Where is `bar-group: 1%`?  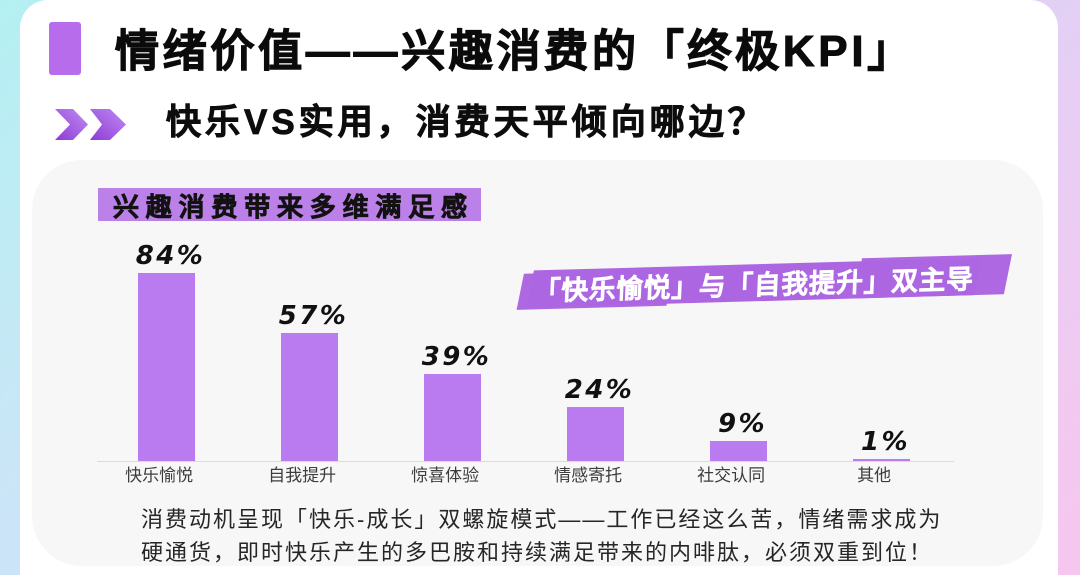 bar-group: 1% is located at coordinates (881, 445).